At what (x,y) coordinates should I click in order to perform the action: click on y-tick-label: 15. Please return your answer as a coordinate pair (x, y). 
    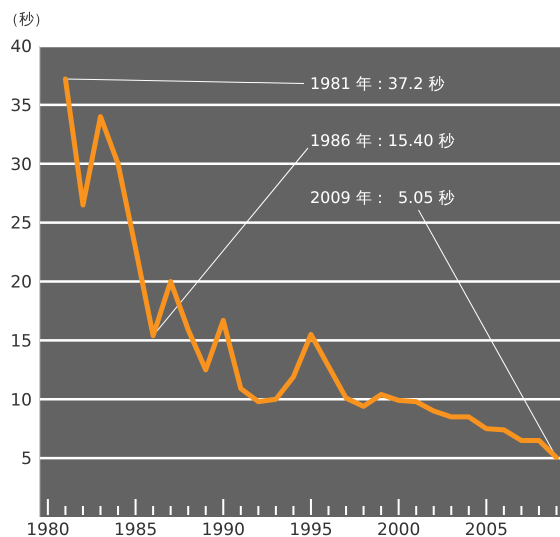
    Looking at the image, I should click on (21, 341).